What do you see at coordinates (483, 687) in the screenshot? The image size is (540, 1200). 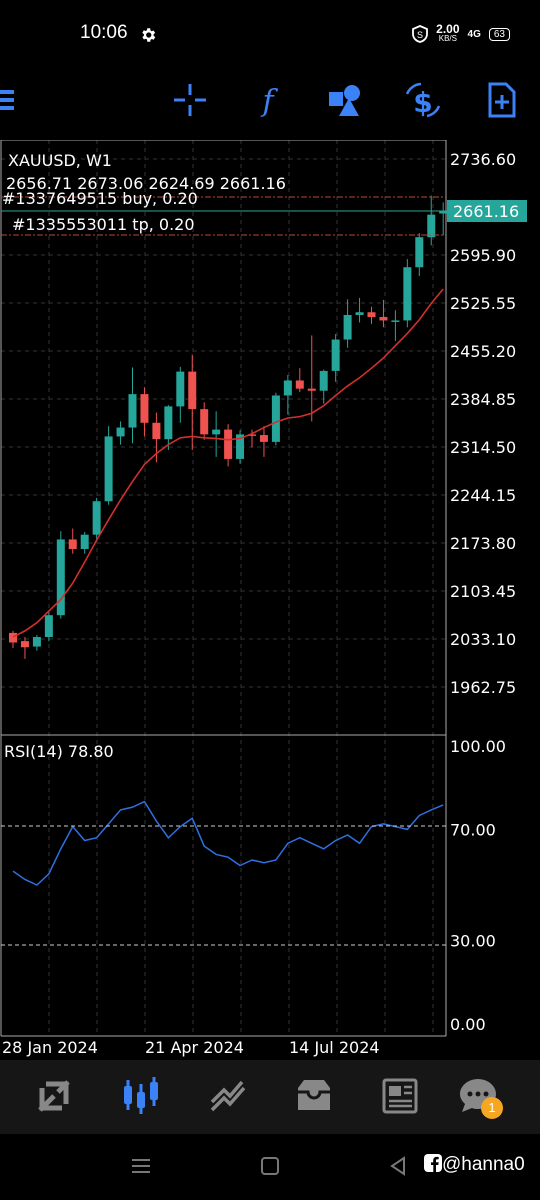 I see `price-tick-label: 1962.75` at bounding box center [483, 687].